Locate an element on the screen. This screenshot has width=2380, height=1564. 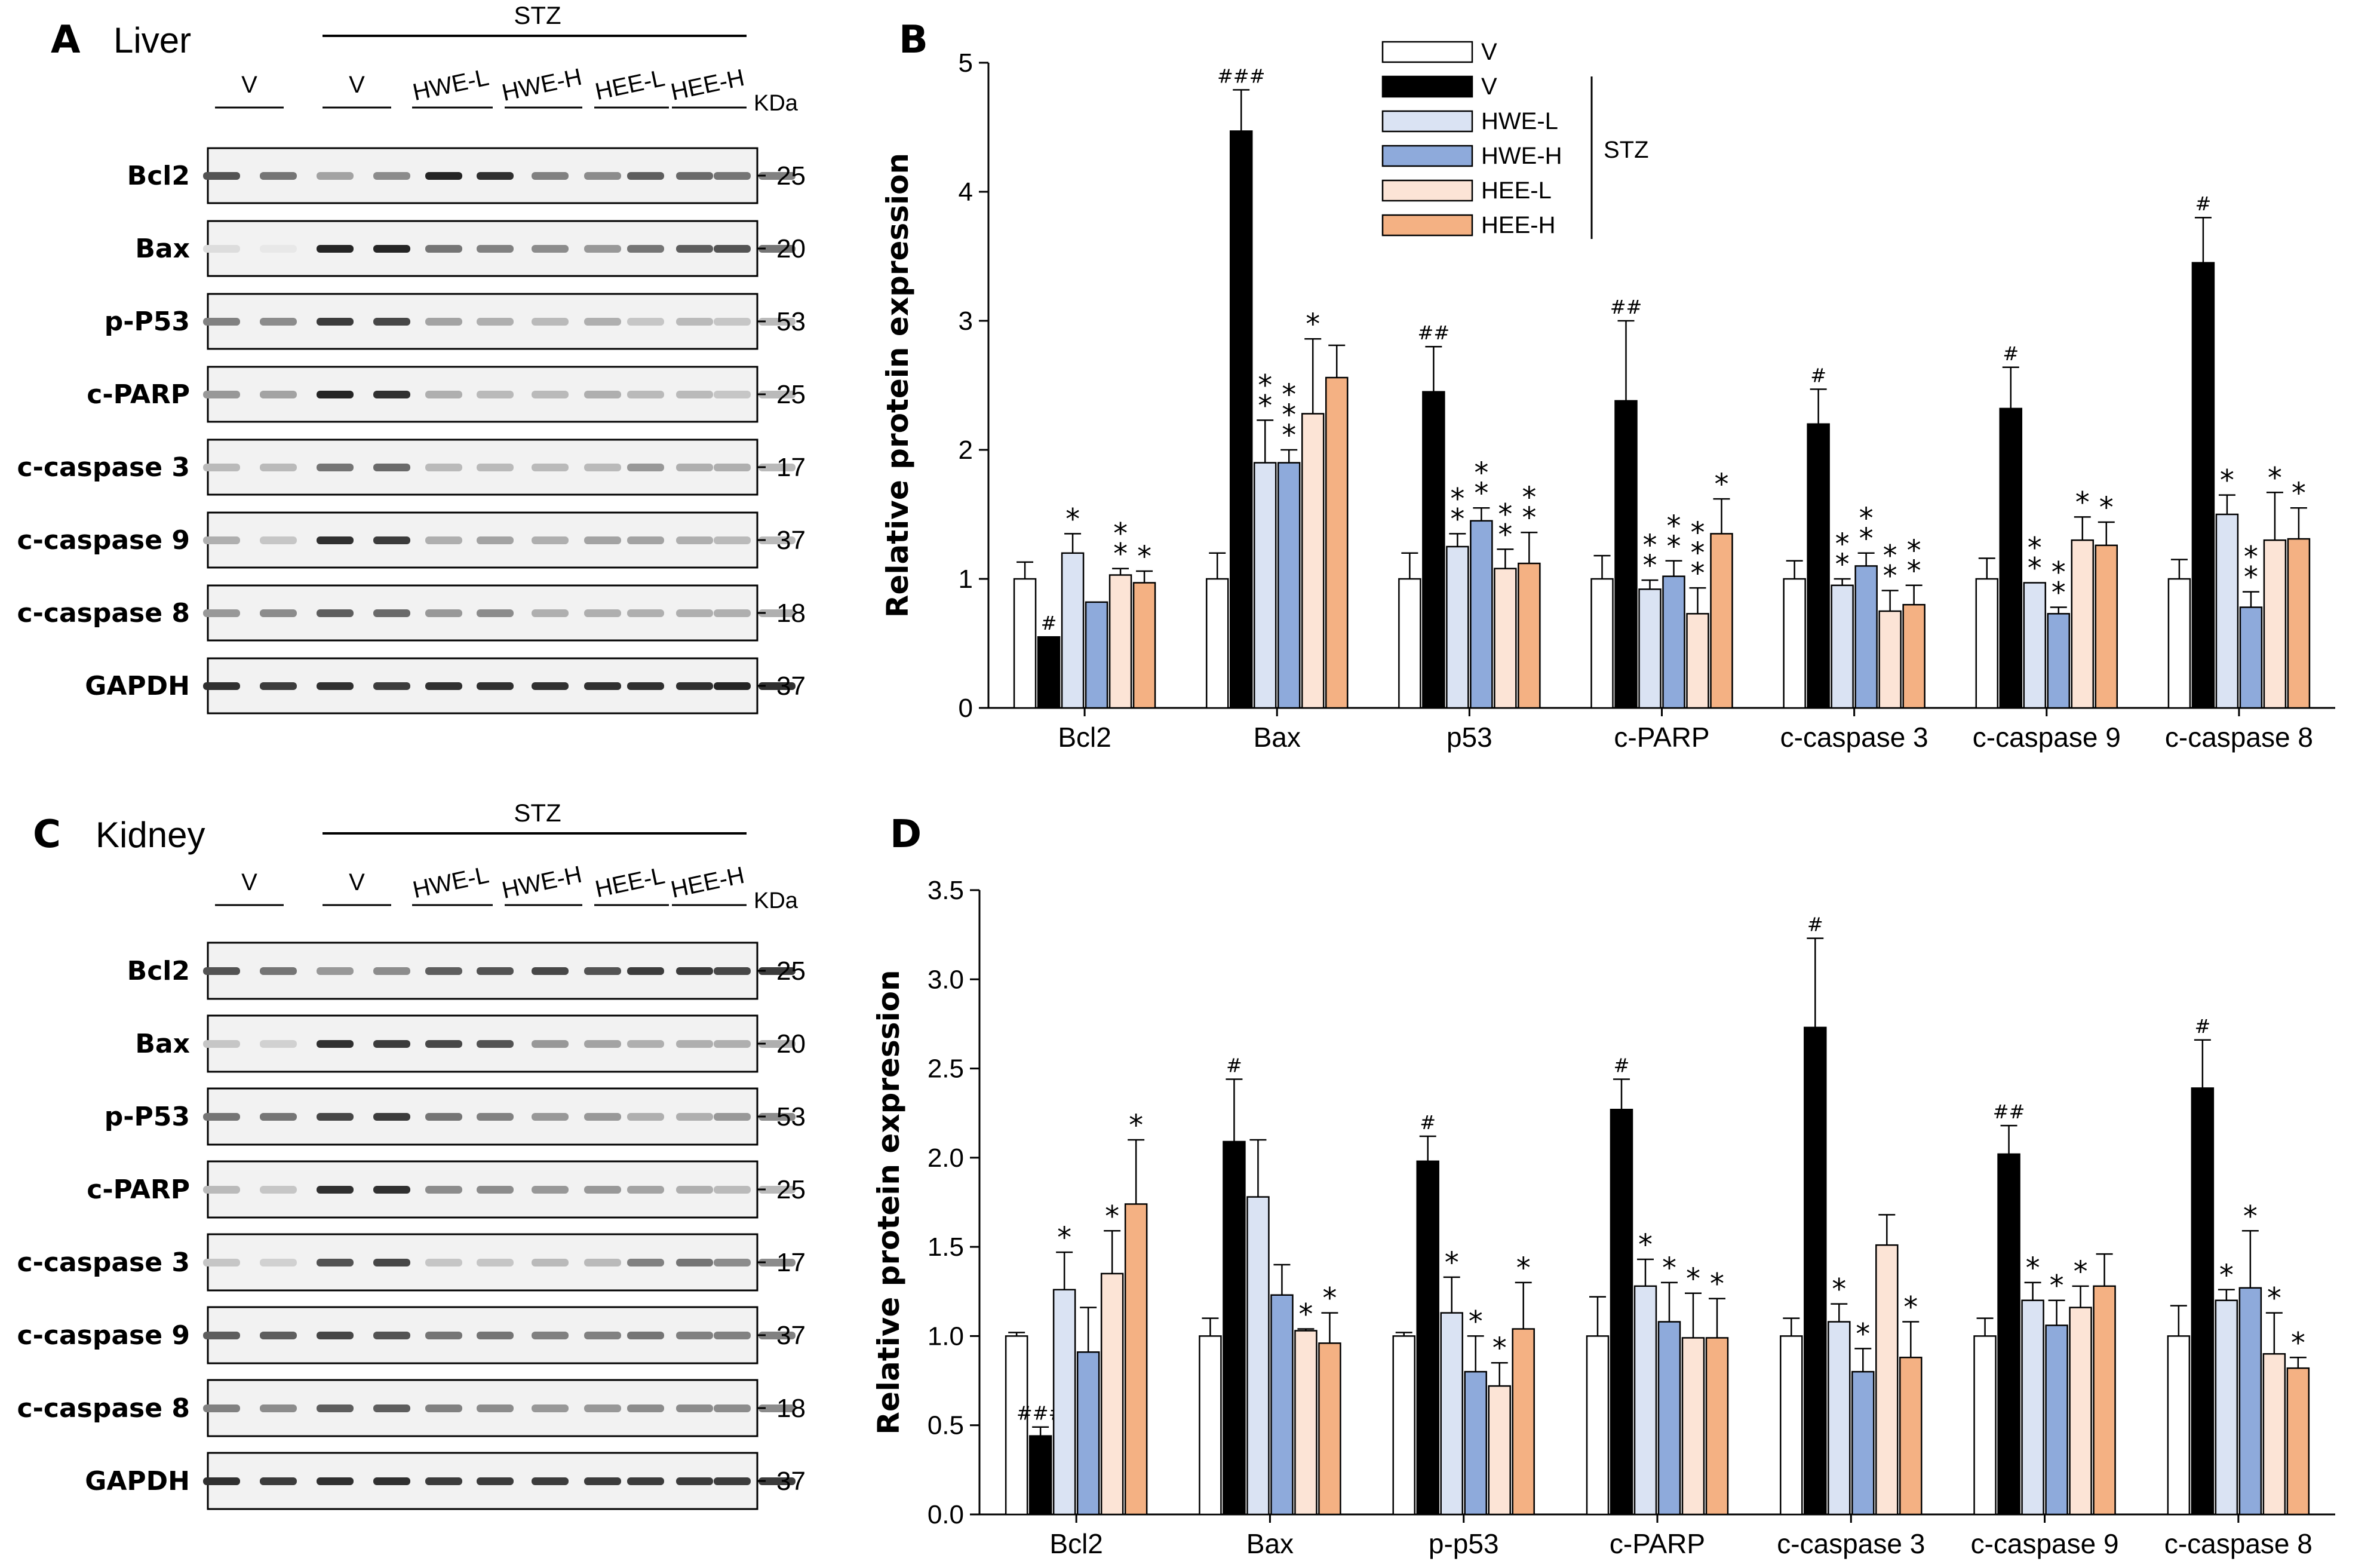
significance-hash: ### is located at coordinates (1241, 76).